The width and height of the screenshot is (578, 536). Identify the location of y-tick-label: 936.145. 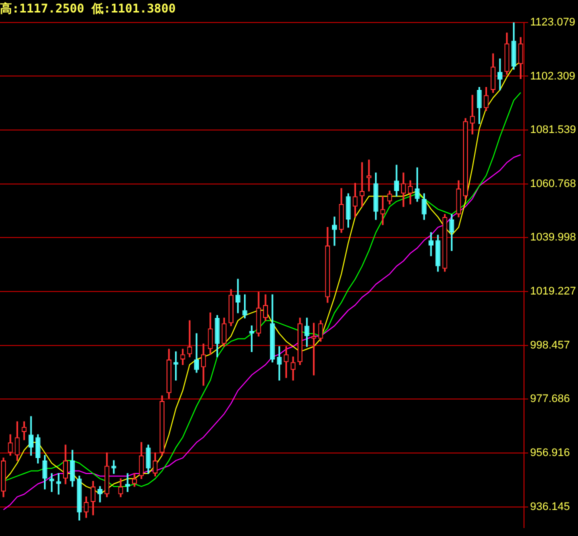
(550, 506).